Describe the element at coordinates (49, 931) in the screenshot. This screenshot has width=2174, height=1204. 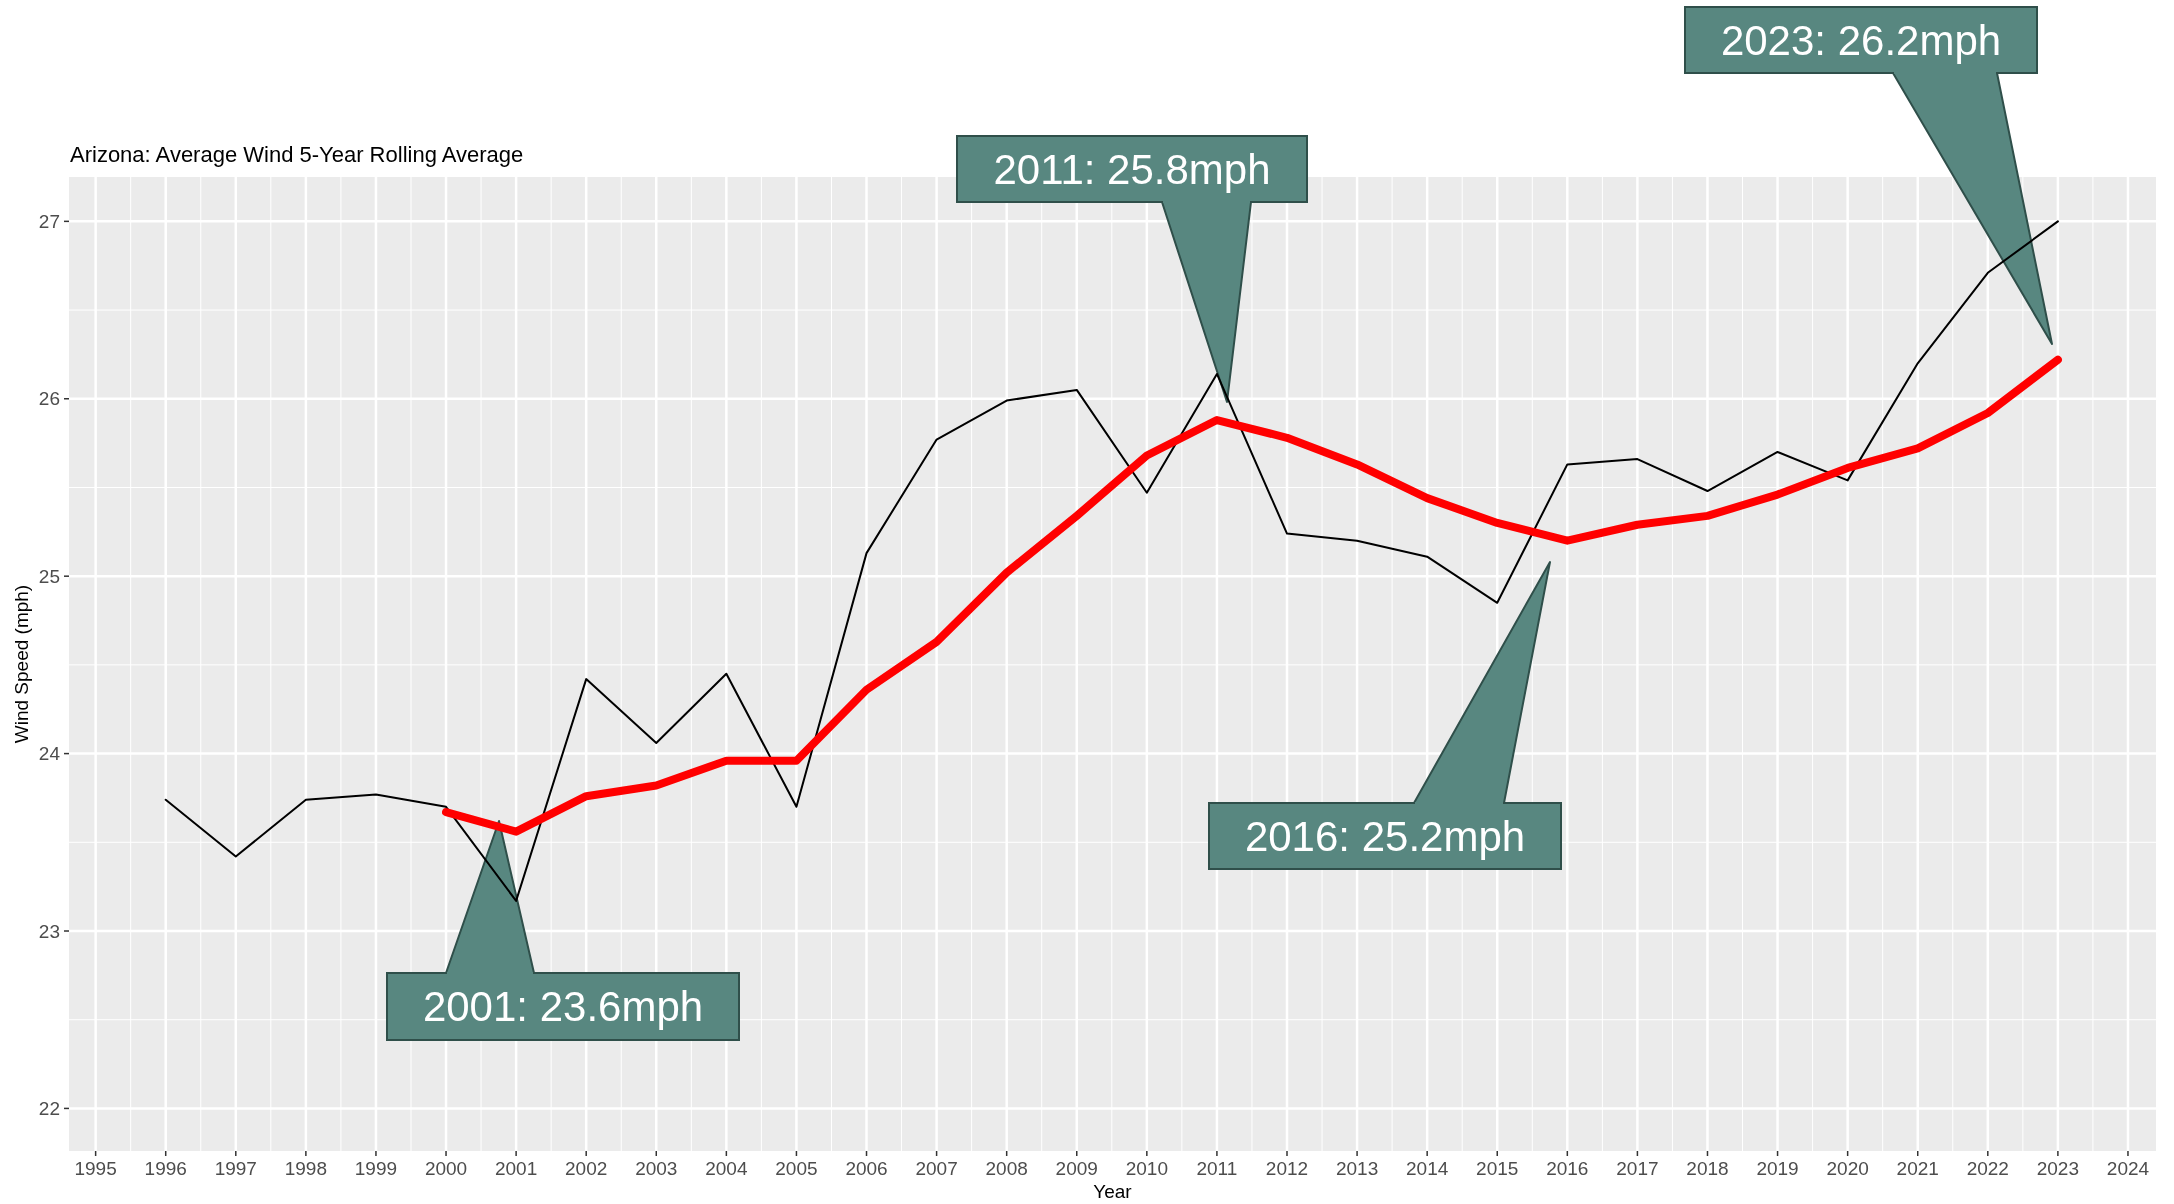
I see `y-tick-label: 23` at that location.